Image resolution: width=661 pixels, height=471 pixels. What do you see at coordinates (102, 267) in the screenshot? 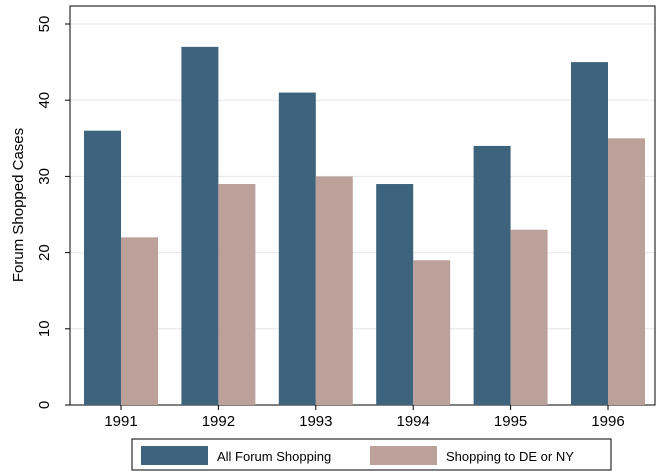
I see `bar-all-forum-shopping-1991` at bounding box center [102, 267].